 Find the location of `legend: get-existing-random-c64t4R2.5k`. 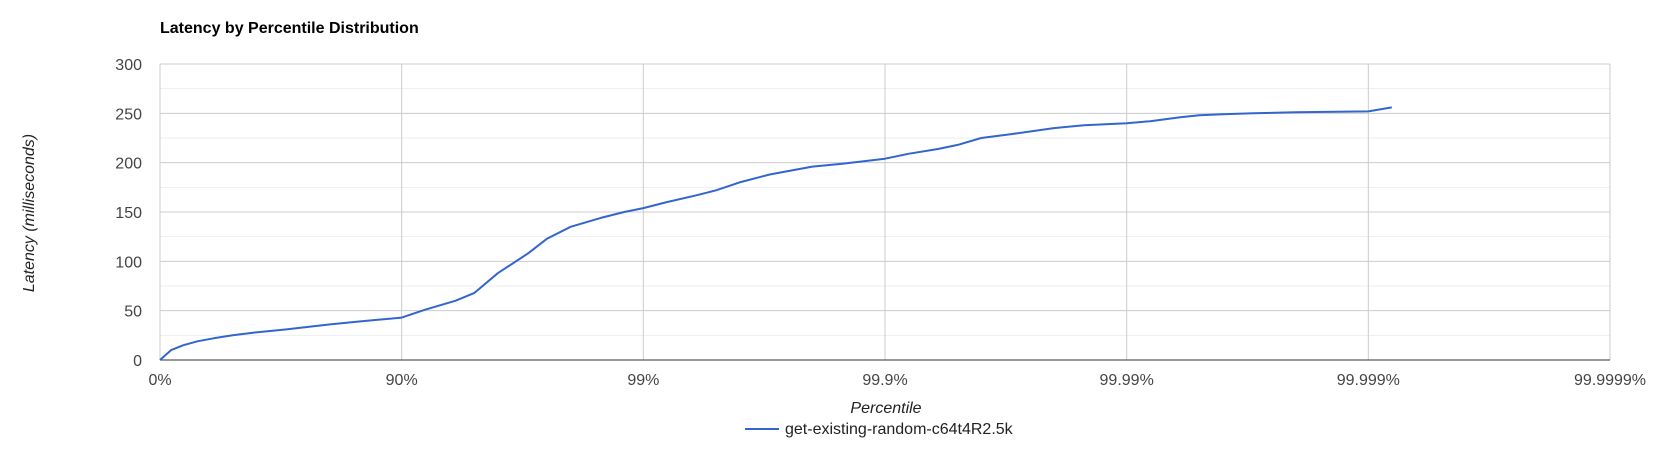

legend: get-existing-random-c64t4R2.5k is located at coordinates (879, 429).